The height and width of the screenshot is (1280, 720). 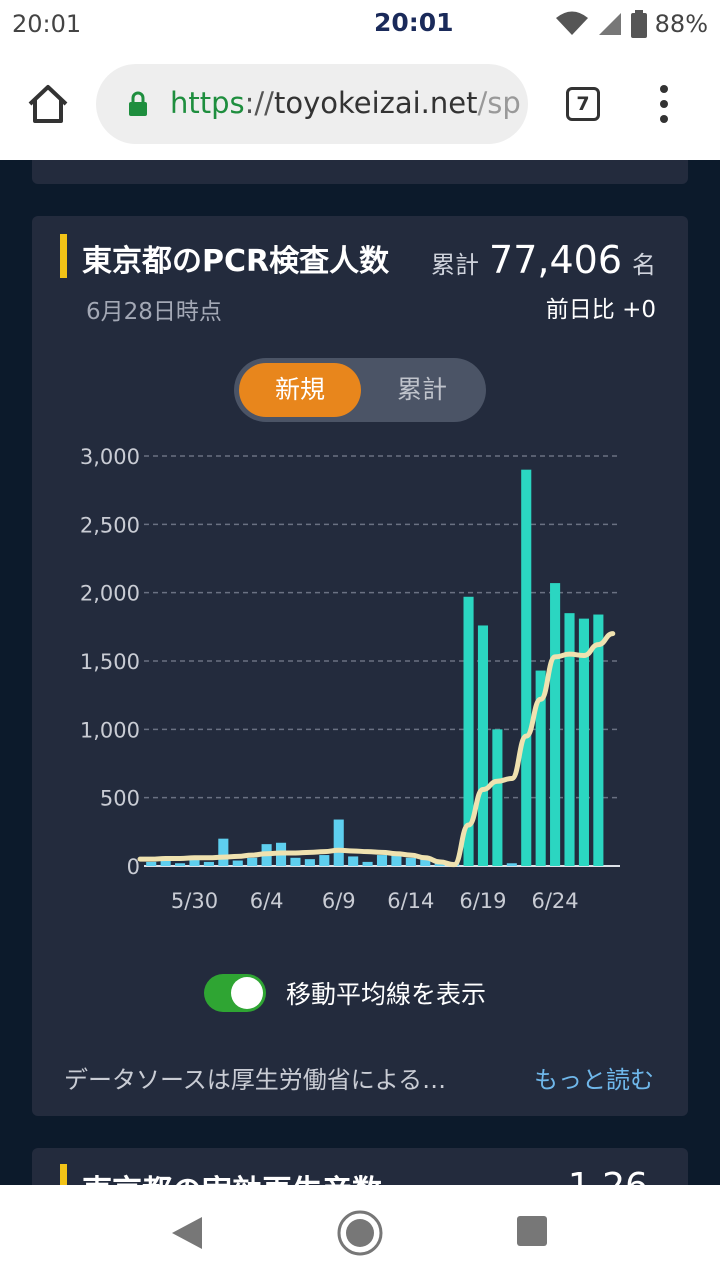 I want to click on tab-cumulative: 累計, so click(x=421, y=389).